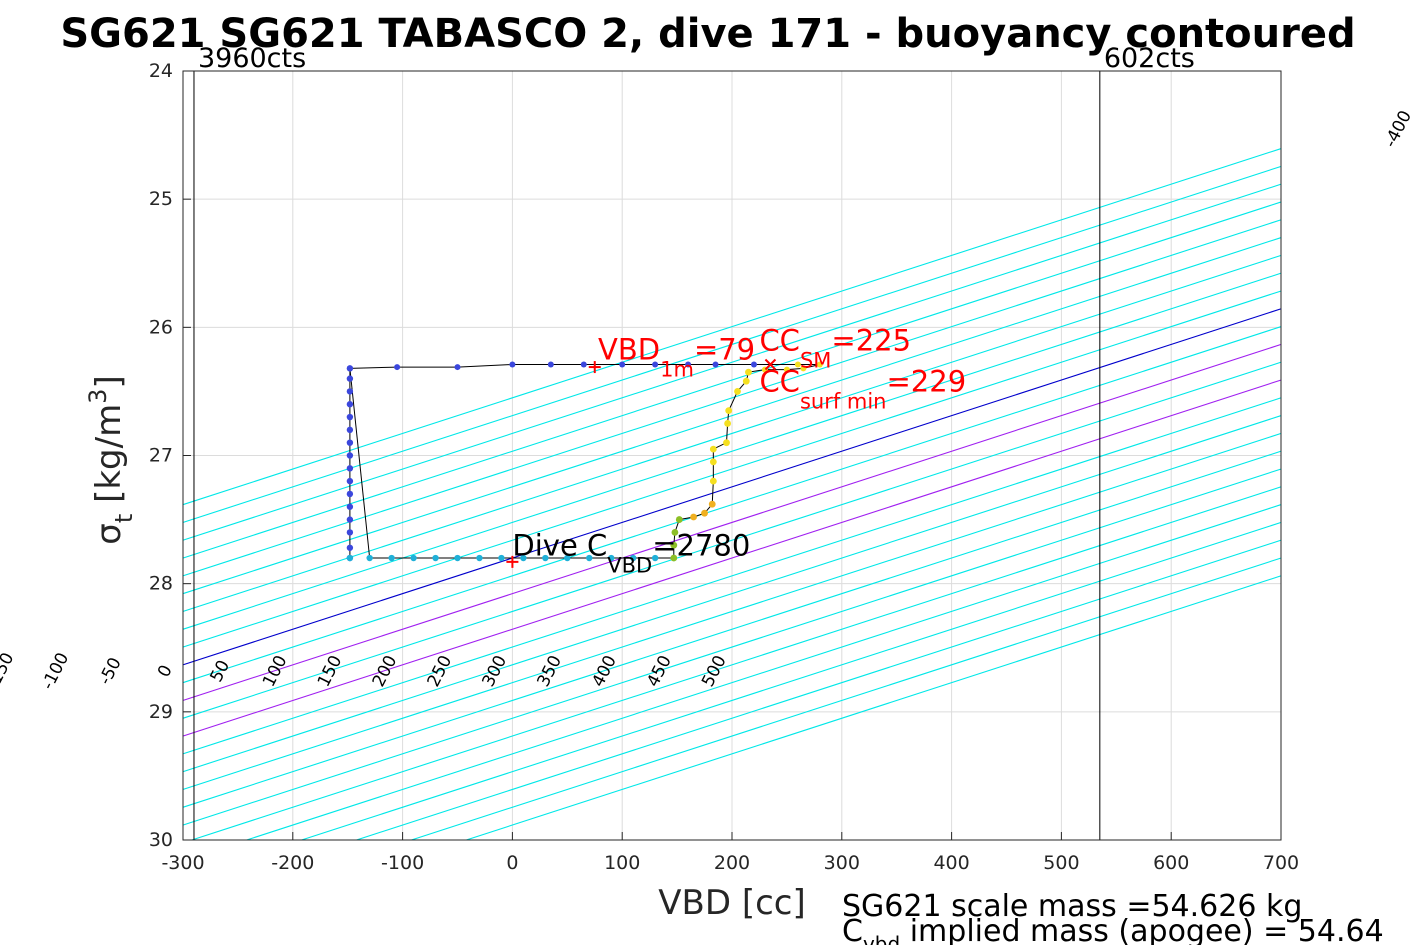 This screenshot has width=1417, height=945. I want to click on annotation-sub: surf min, so click(843, 401).